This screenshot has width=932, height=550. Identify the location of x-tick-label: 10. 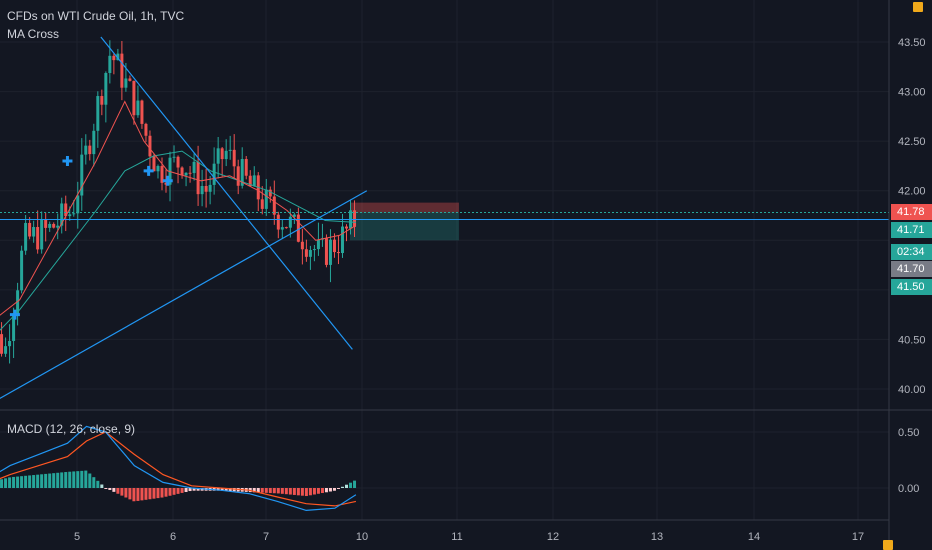
(362, 537).